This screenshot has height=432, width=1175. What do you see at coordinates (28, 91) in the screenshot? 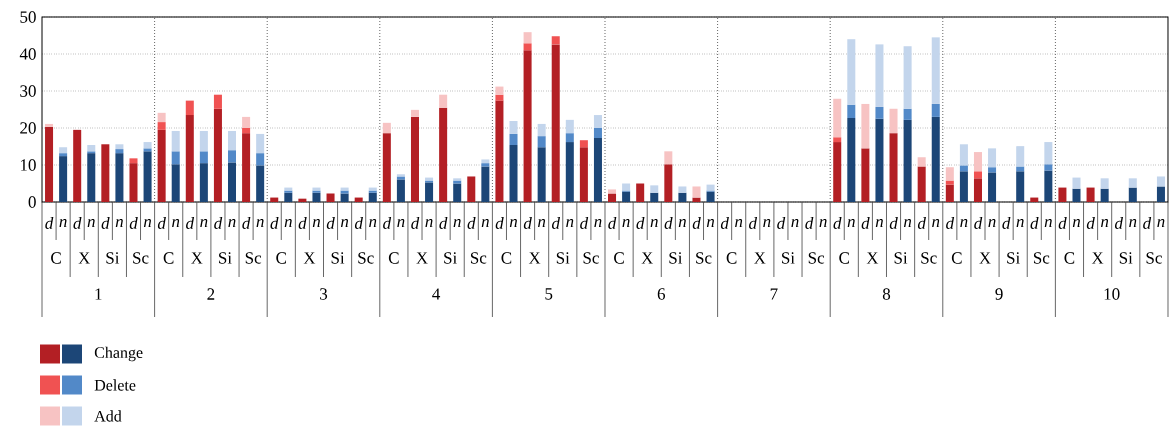
I see `y-tick-label: 30` at bounding box center [28, 91].